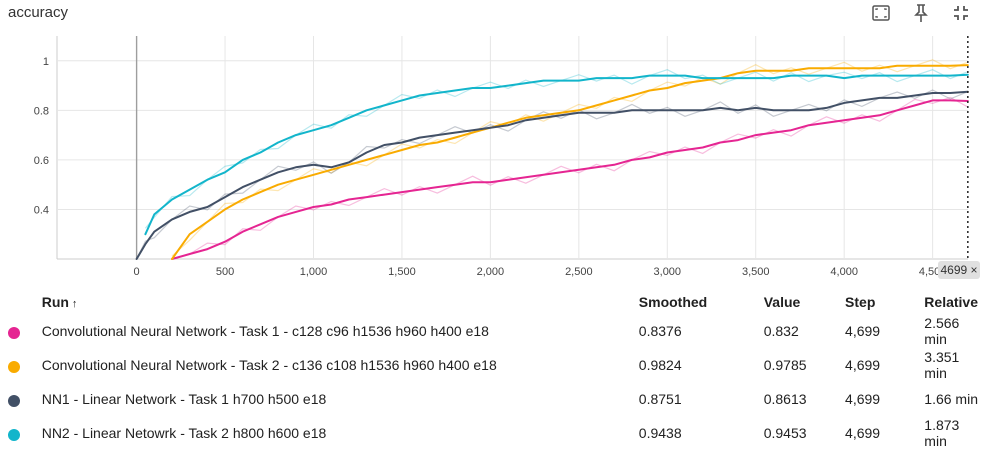  I want to click on x-tick-label: 4,000, so click(844, 272).